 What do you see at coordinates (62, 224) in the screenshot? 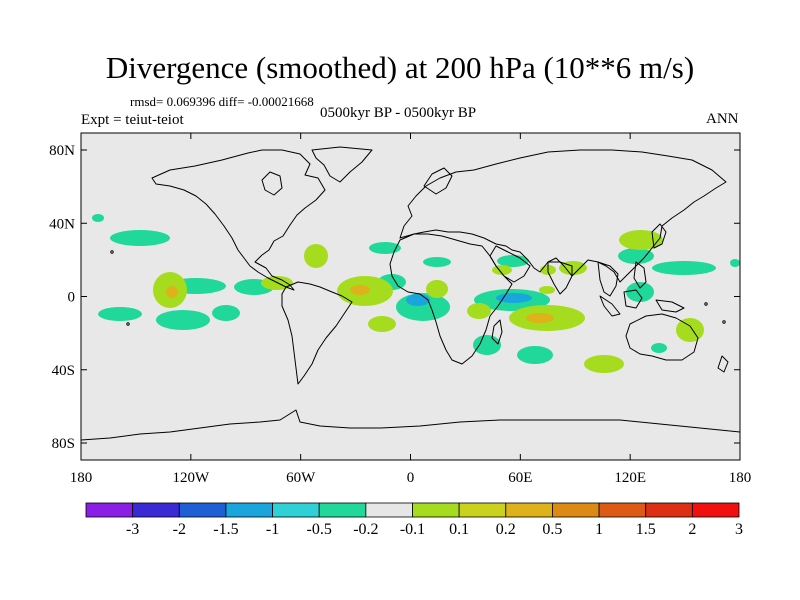
I see `lat-tick-label: 40N` at bounding box center [62, 224].